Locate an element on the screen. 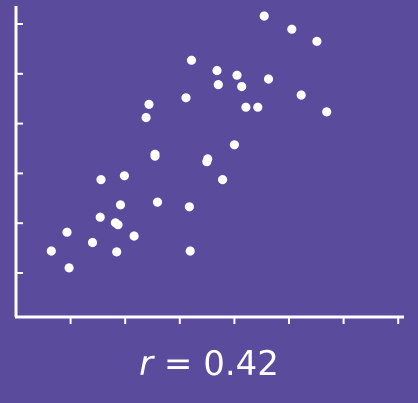 This screenshot has width=418, height=403. correlation-equals: = is located at coordinates (178, 364).